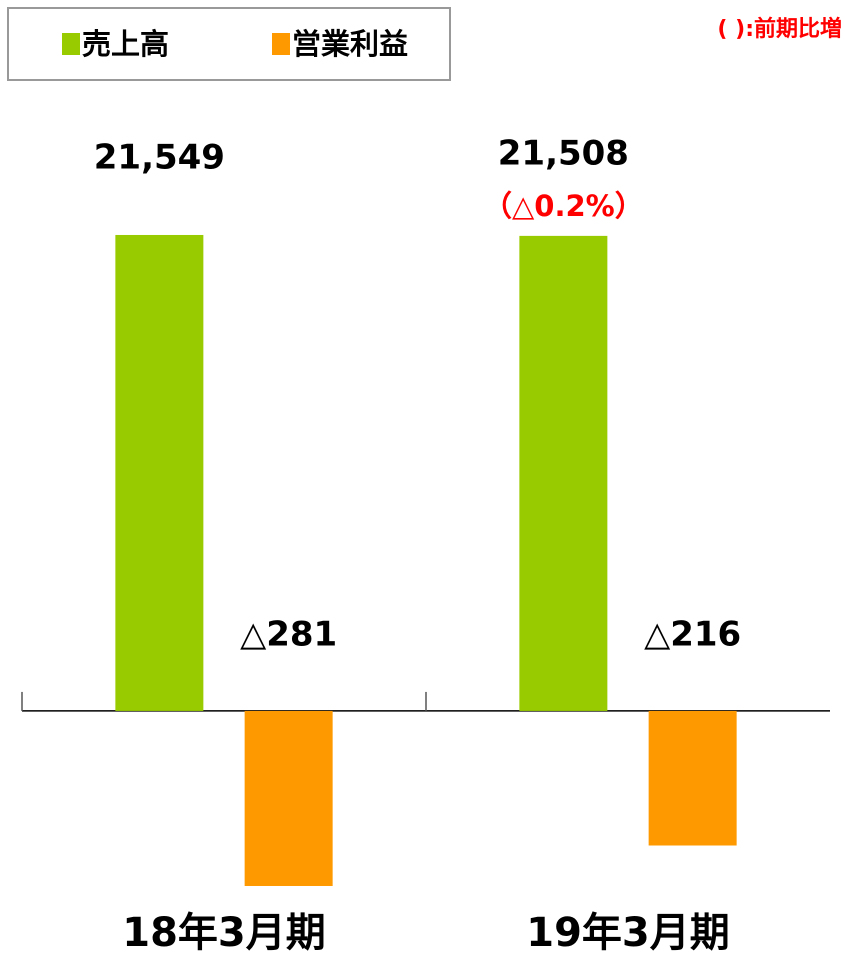 Image resolution: width=845 pixels, height=955 pixels. I want to click on legend-label: 売上高, so click(125, 44).